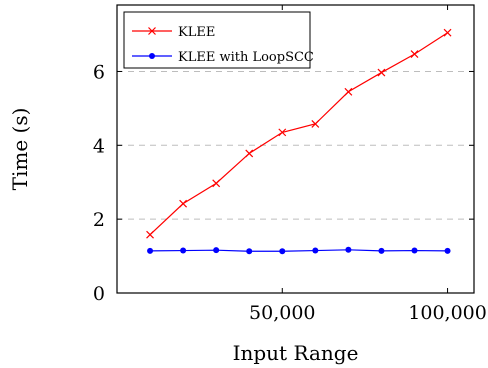 Image resolution: width=488 pixels, height=368 pixels. I want to click on series-line, so click(299, 250).